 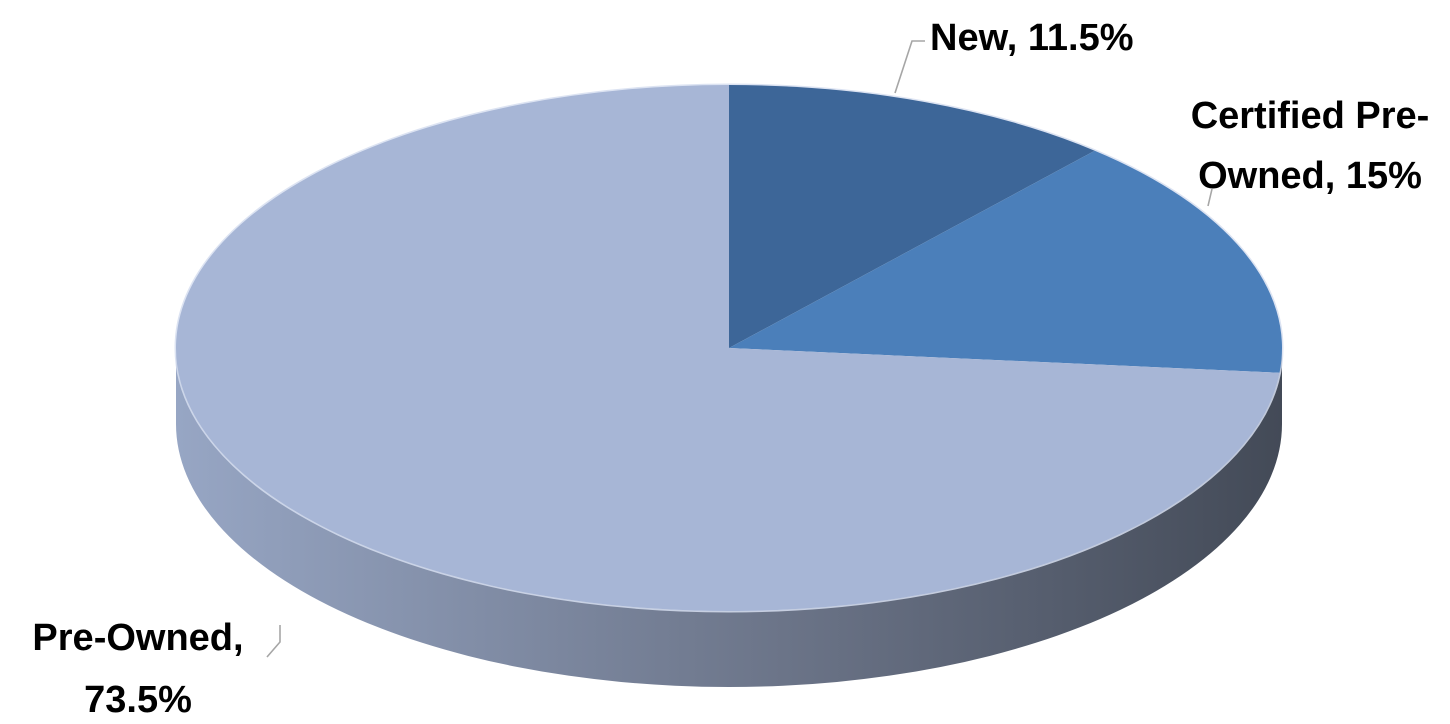 What do you see at coordinates (912, 216) in the screenshot?
I see `pie-slice-new` at bounding box center [912, 216].